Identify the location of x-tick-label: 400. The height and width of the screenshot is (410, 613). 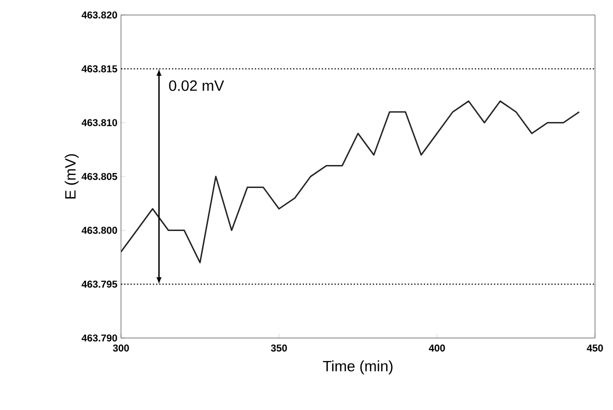
(436, 348).